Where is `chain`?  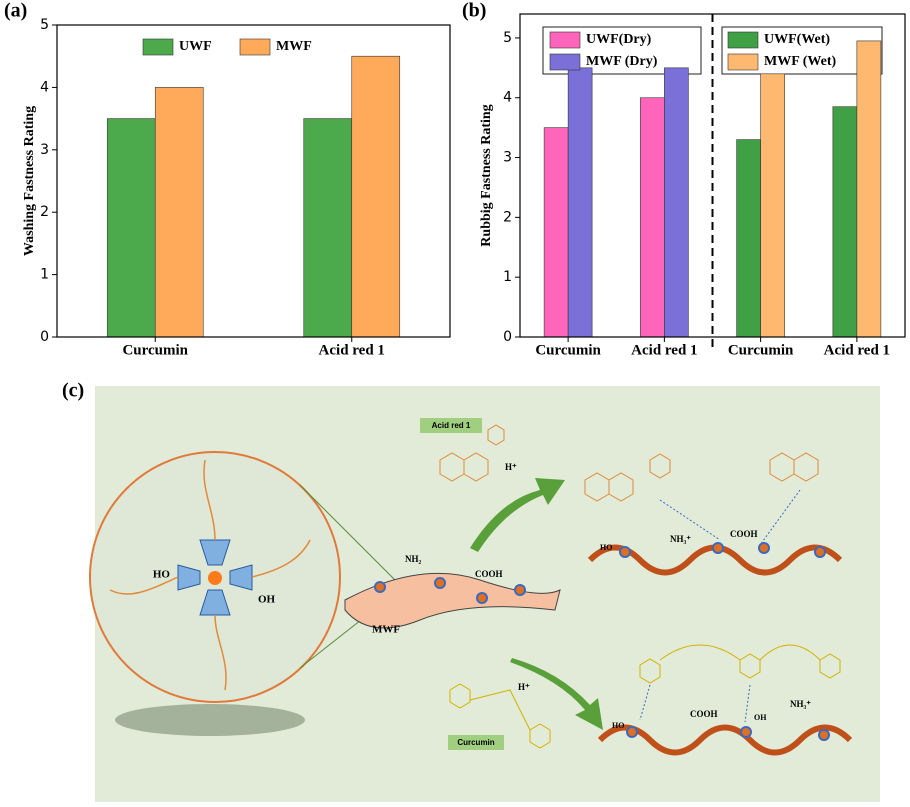 chain is located at coordinates (210, 575).